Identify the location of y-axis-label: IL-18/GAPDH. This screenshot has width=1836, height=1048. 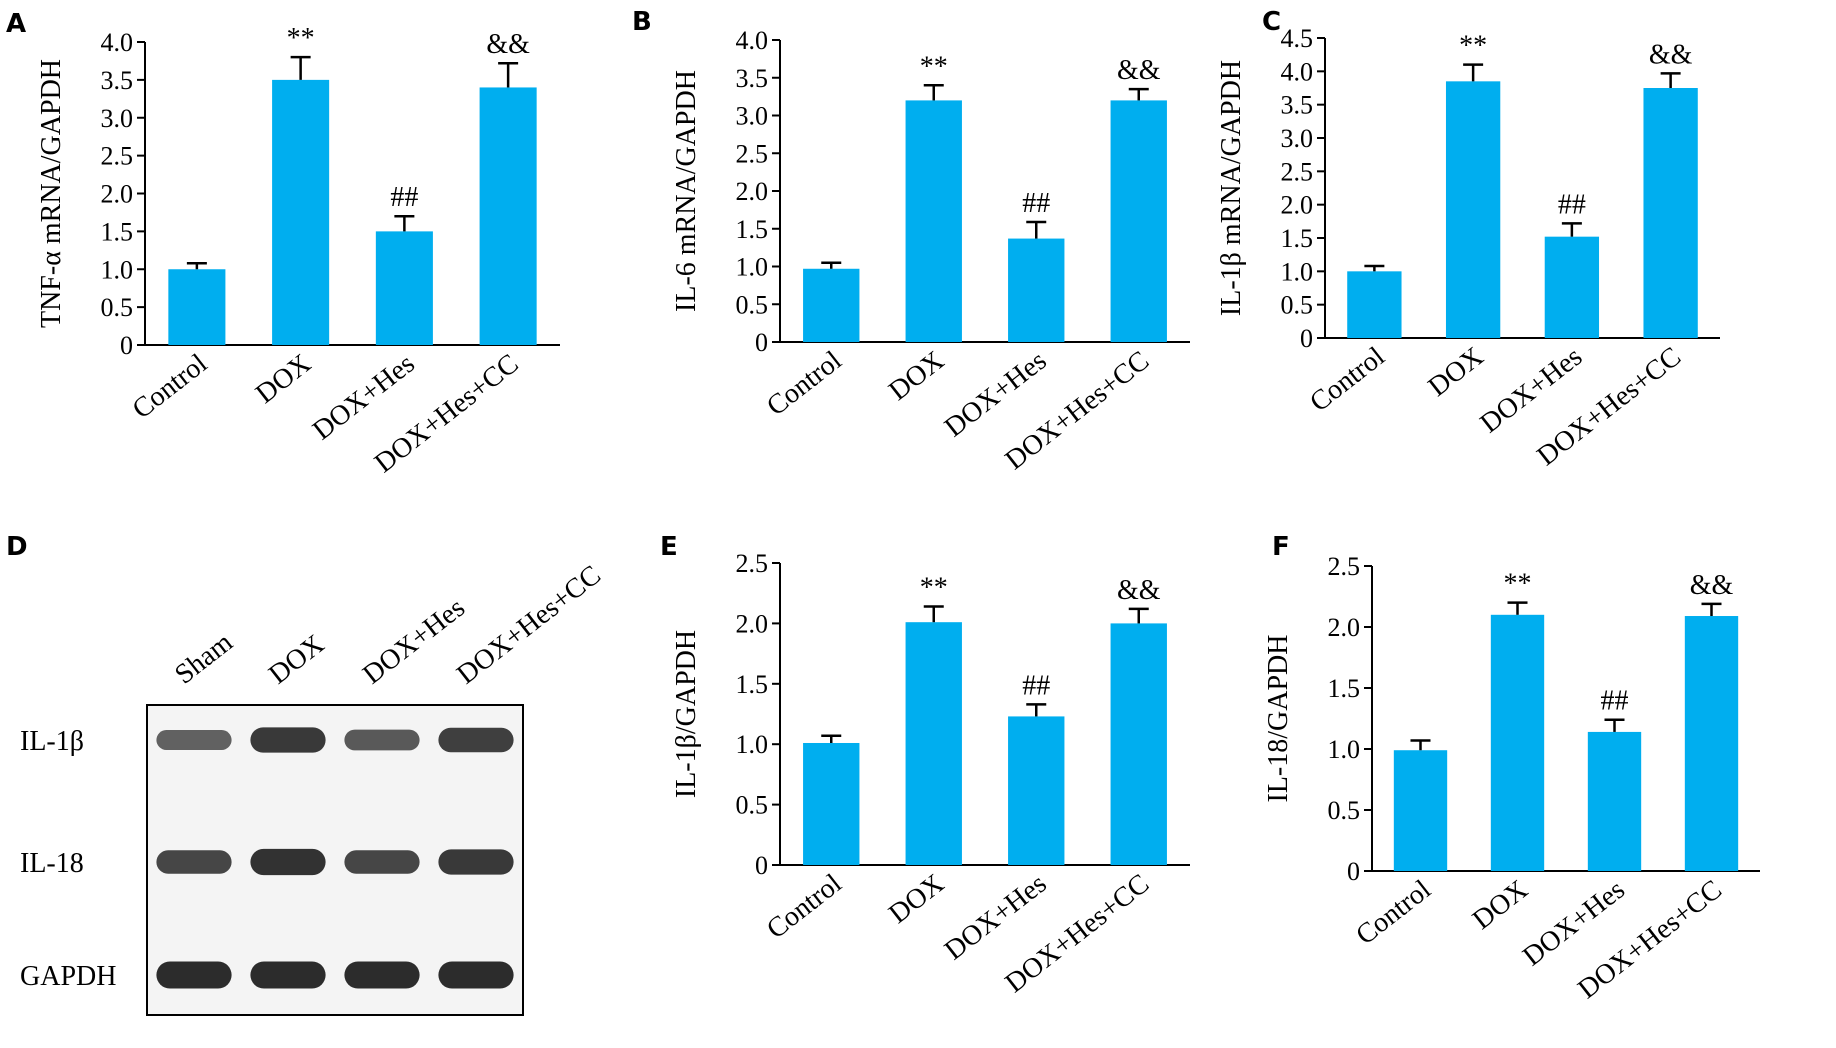
(1278, 719).